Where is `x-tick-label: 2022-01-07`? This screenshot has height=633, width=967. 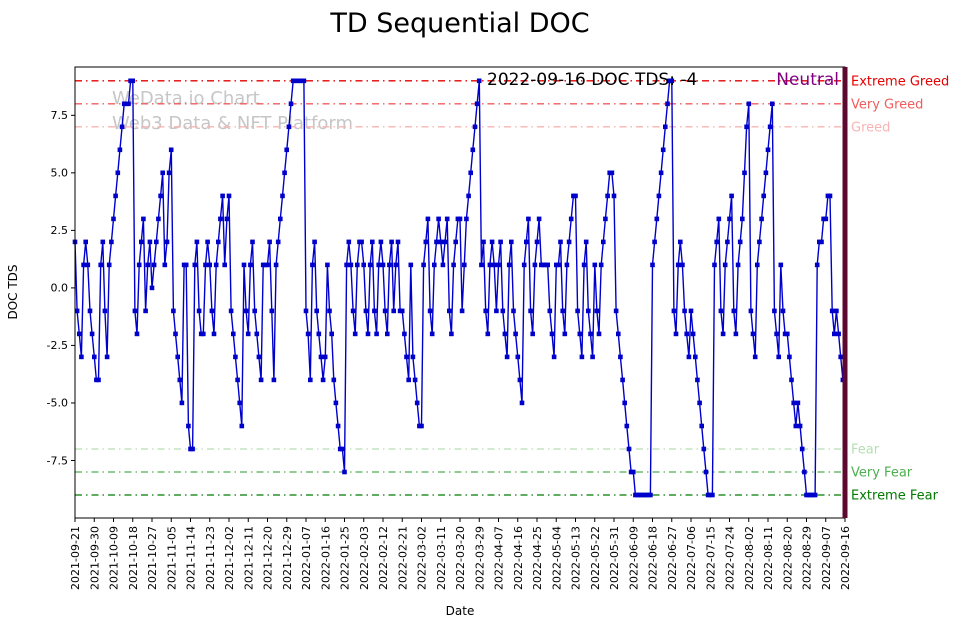 x-tick-label: 2022-01-07 is located at coordinates (306, 558).